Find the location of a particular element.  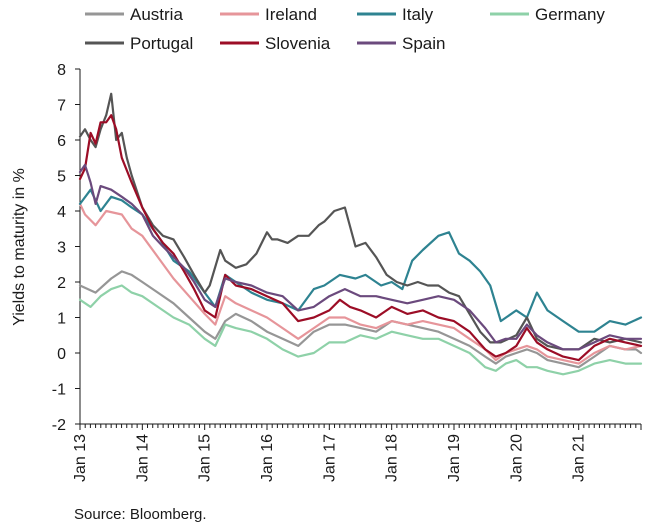

y-ticks: 8 7 6 5 4 3 2 1 0 -1 -2 is located at coordinates (66, 248).